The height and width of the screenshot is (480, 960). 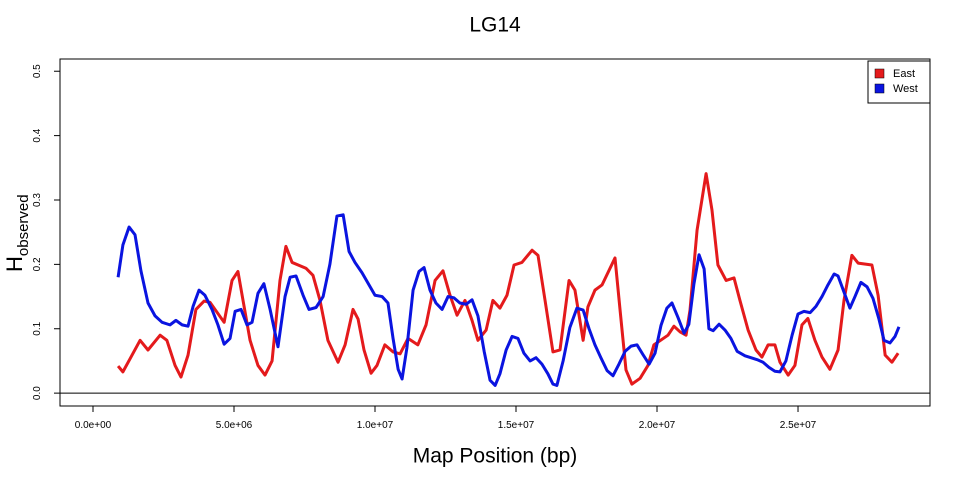 What do you see at coordinates (899, 82) in the screenshot?
I see `legend-box` at bounding box center [899, 82].